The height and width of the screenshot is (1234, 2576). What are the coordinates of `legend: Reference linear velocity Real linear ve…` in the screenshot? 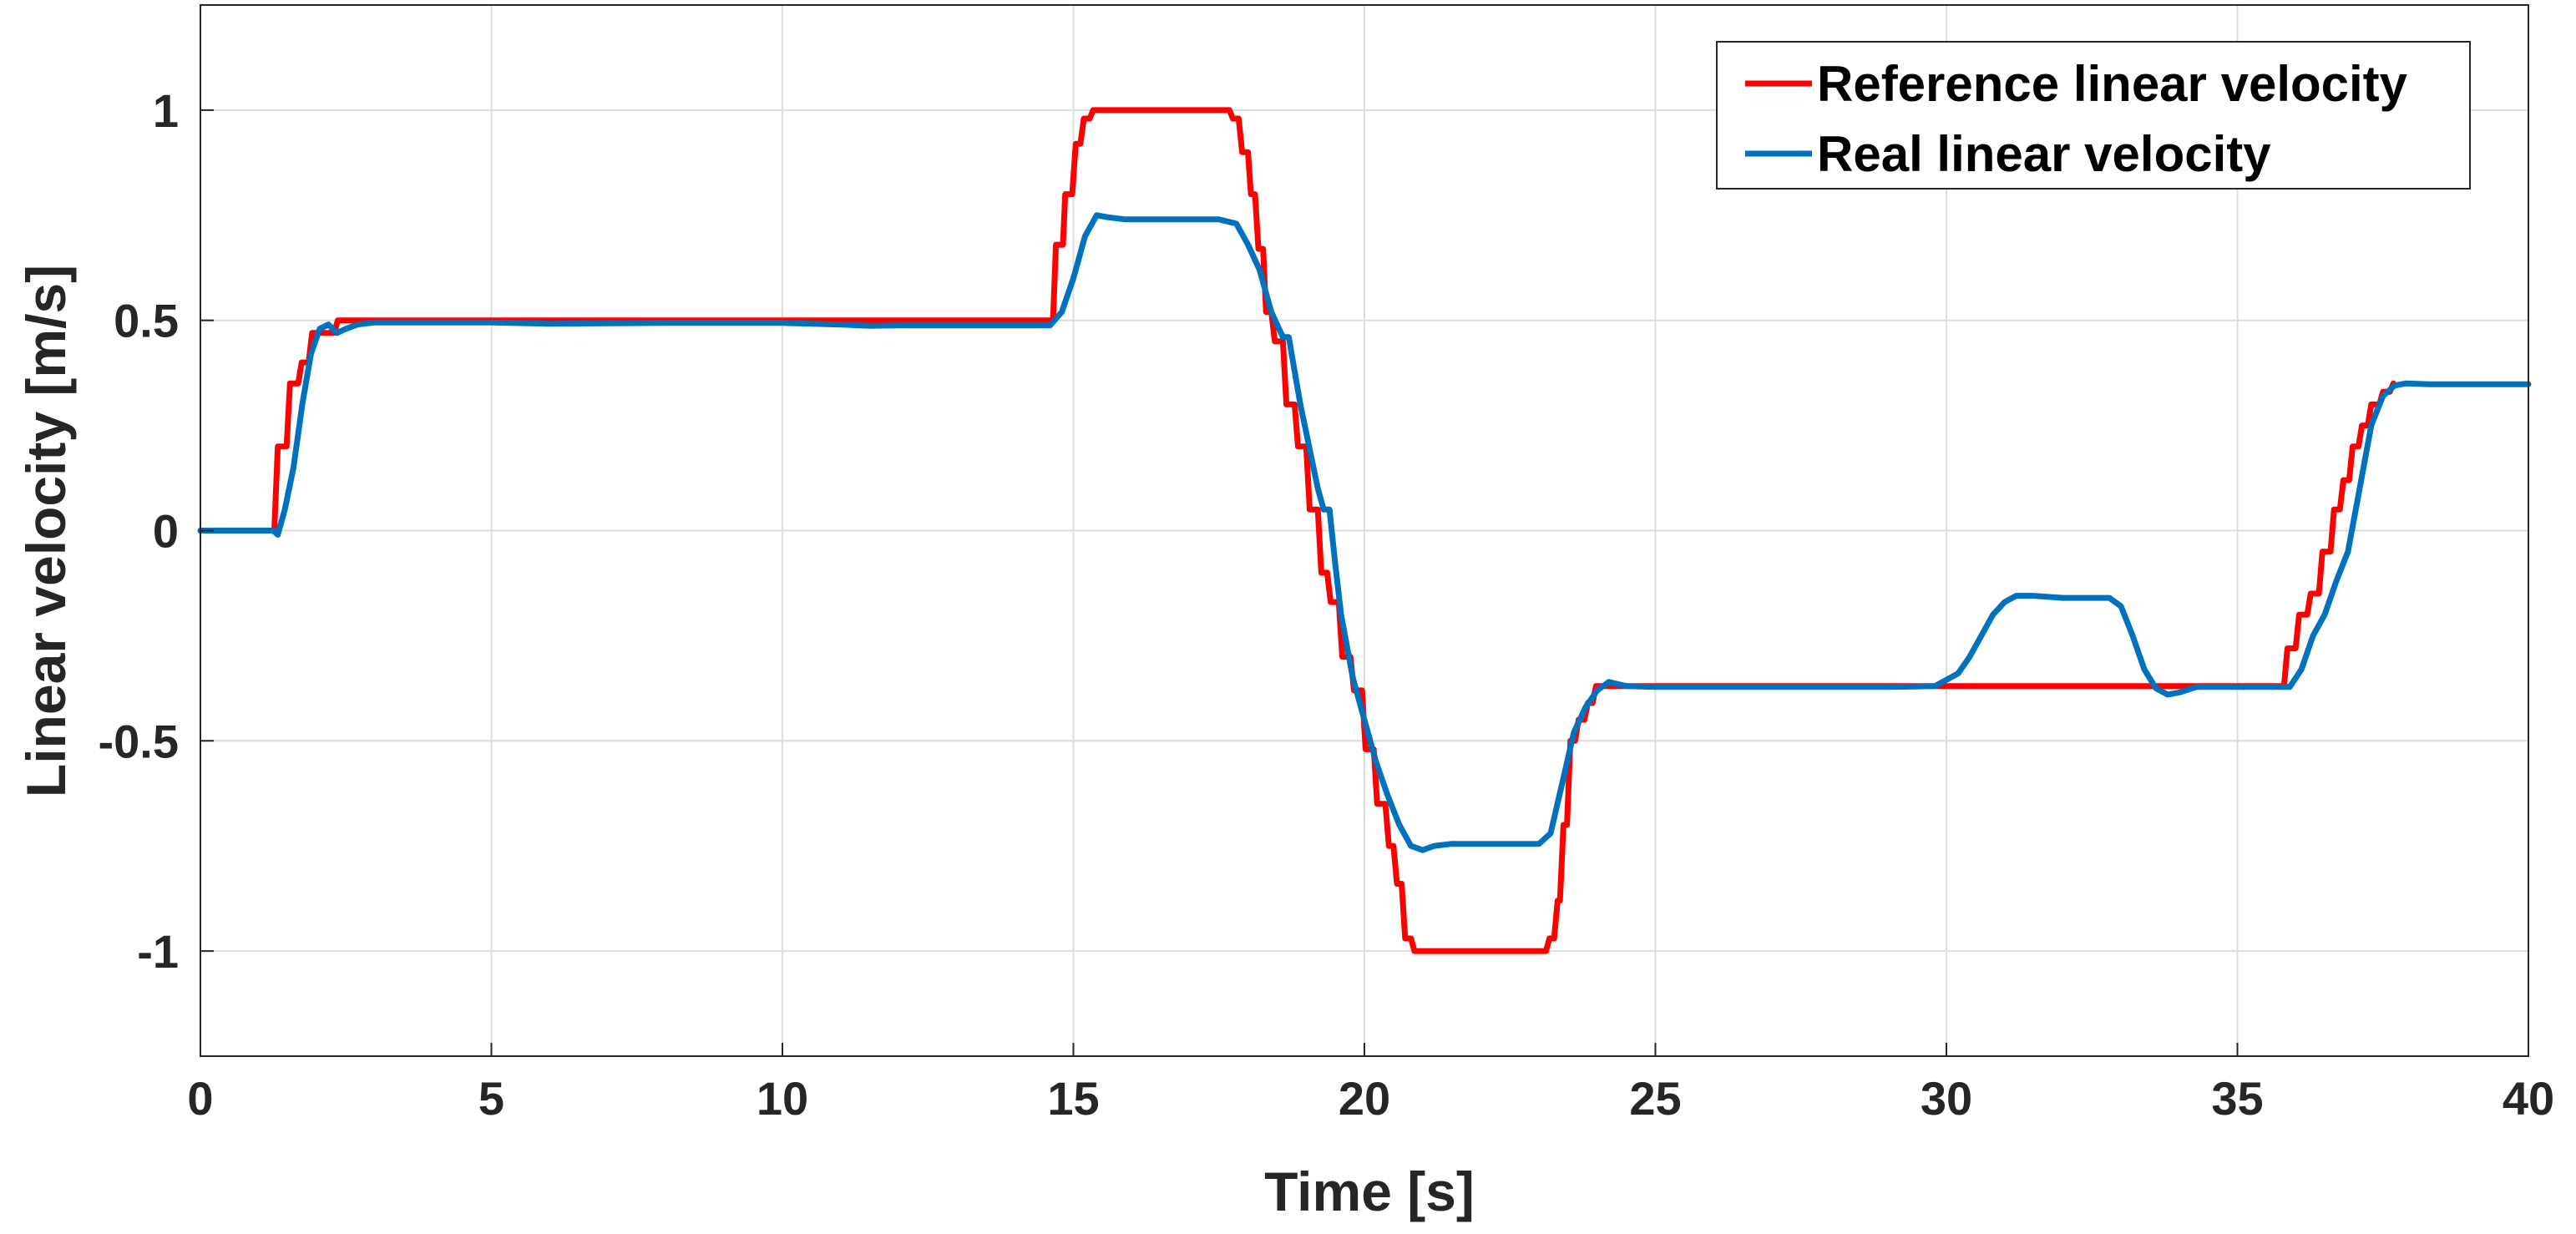 It's located at (2093, 115).